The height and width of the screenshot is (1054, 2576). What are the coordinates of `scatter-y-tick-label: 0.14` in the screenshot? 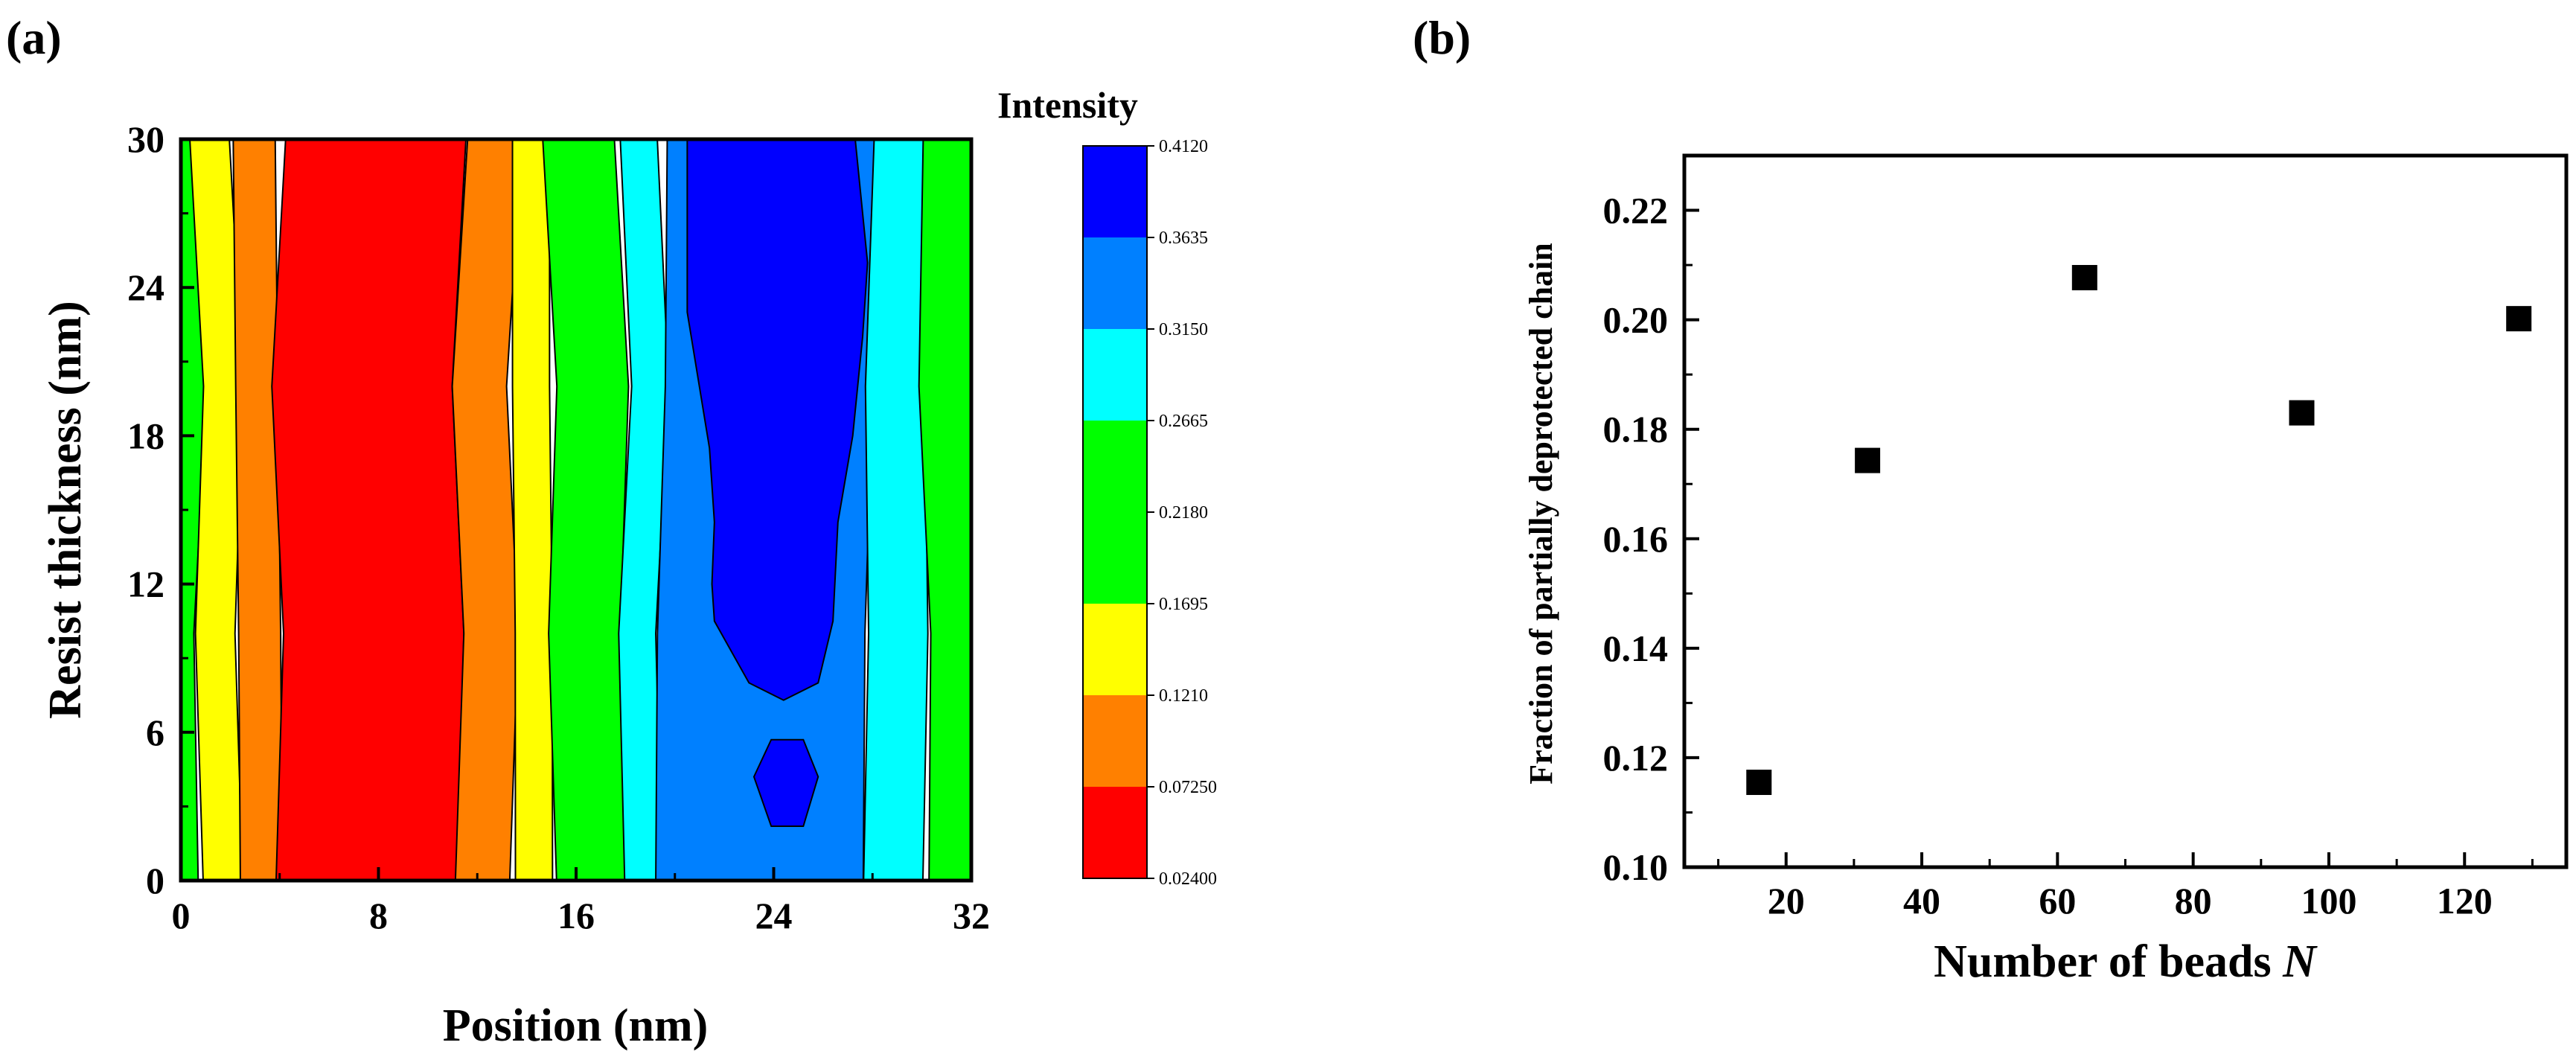 It's located at (1636, 648).